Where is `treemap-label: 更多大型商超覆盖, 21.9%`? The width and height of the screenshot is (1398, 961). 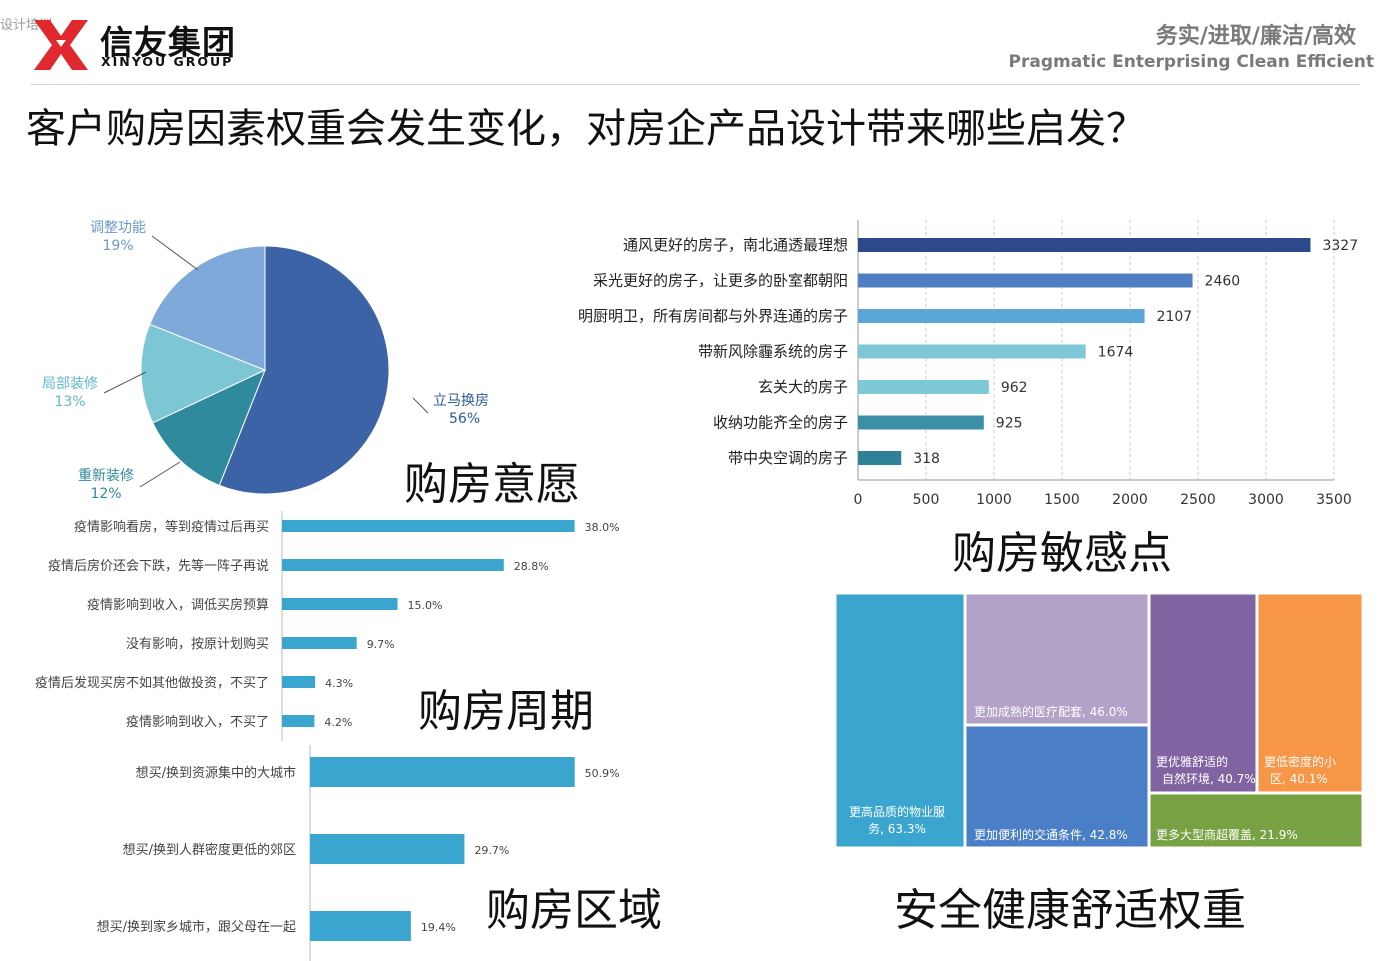
treemap-label: 更多大型商超覆盖, 21.9% is located at coordinates (1227, 834).